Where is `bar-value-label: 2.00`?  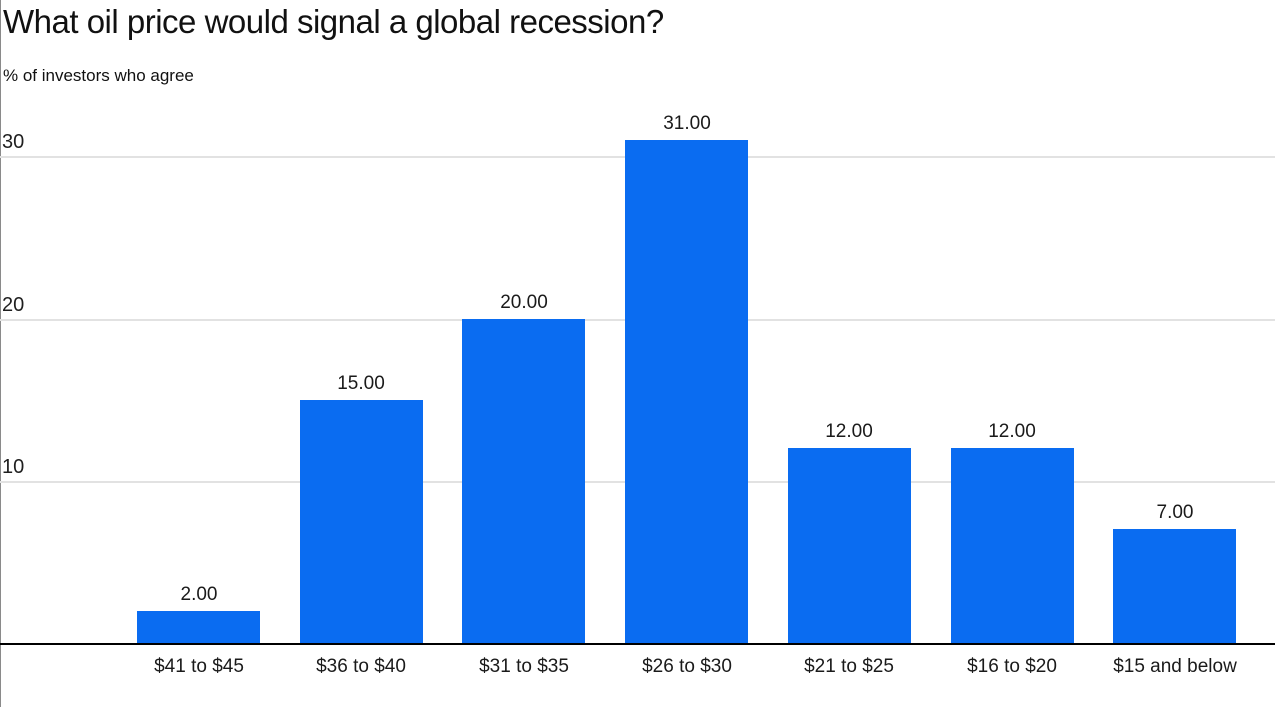
bar-value-label: 2.00 is located at coordinates (199, 594).